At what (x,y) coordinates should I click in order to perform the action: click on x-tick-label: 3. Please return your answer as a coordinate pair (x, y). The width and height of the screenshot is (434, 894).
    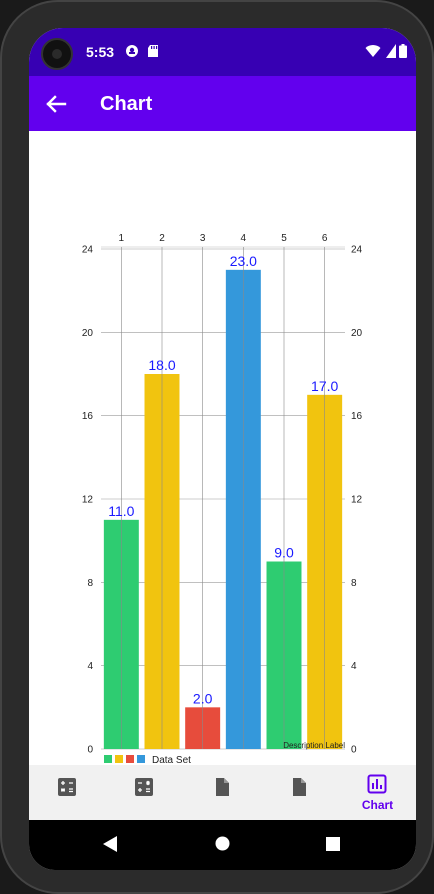
    Looking at the image, I should click on (203, 238).